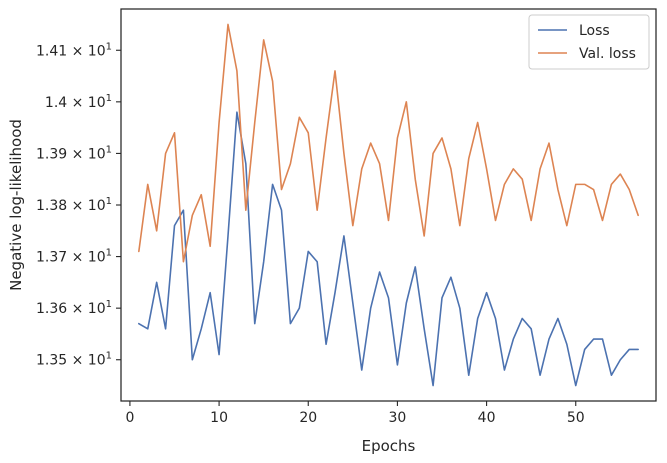 This screenshot has height=463, width=667. Describe the element at coordinates (308, 418) in the screenshot. I see `x-tick-label: 20` at that location.